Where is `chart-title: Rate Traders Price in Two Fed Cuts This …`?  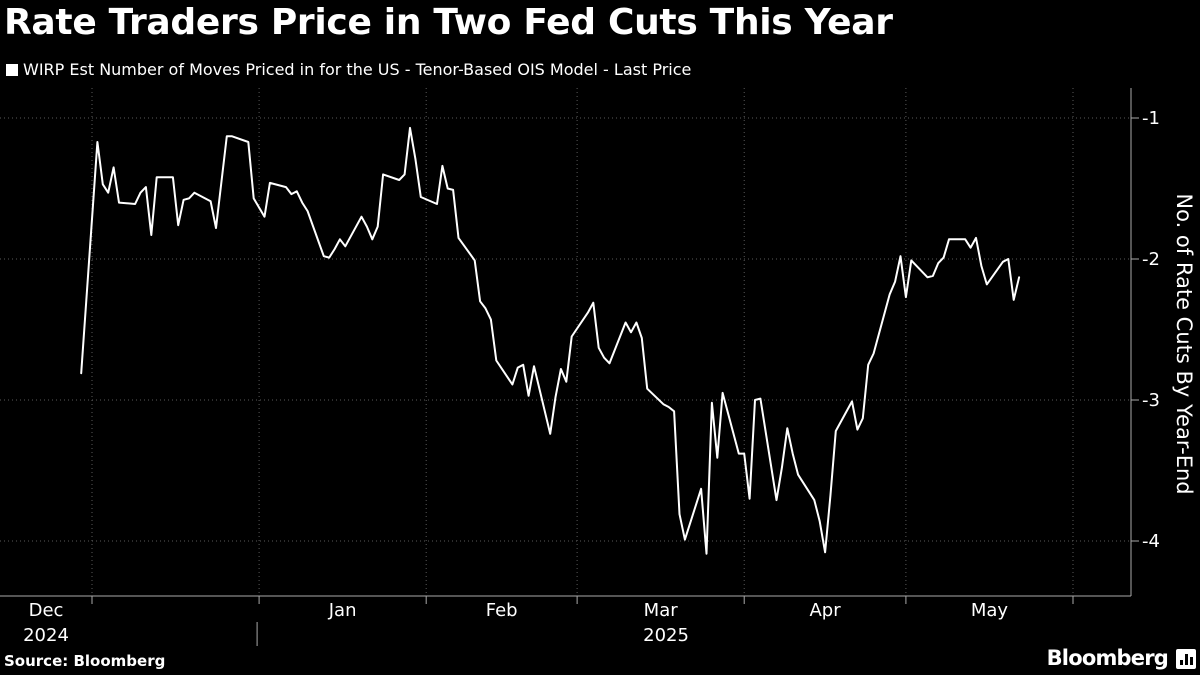
chart-title: Rate Traders Price in Two Fed Cuts This … is located at coordinates (448, 22).